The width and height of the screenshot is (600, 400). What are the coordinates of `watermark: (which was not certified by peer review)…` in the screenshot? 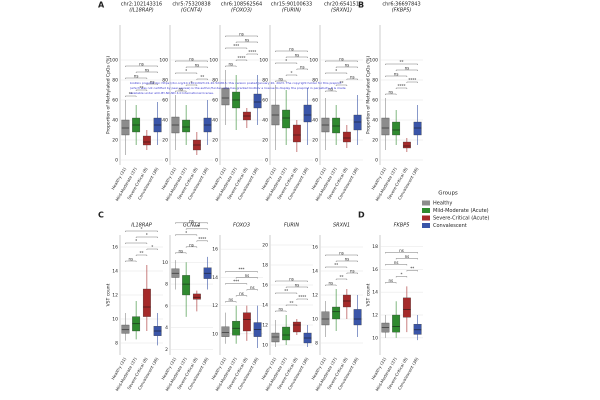 It's located at (238, 88).